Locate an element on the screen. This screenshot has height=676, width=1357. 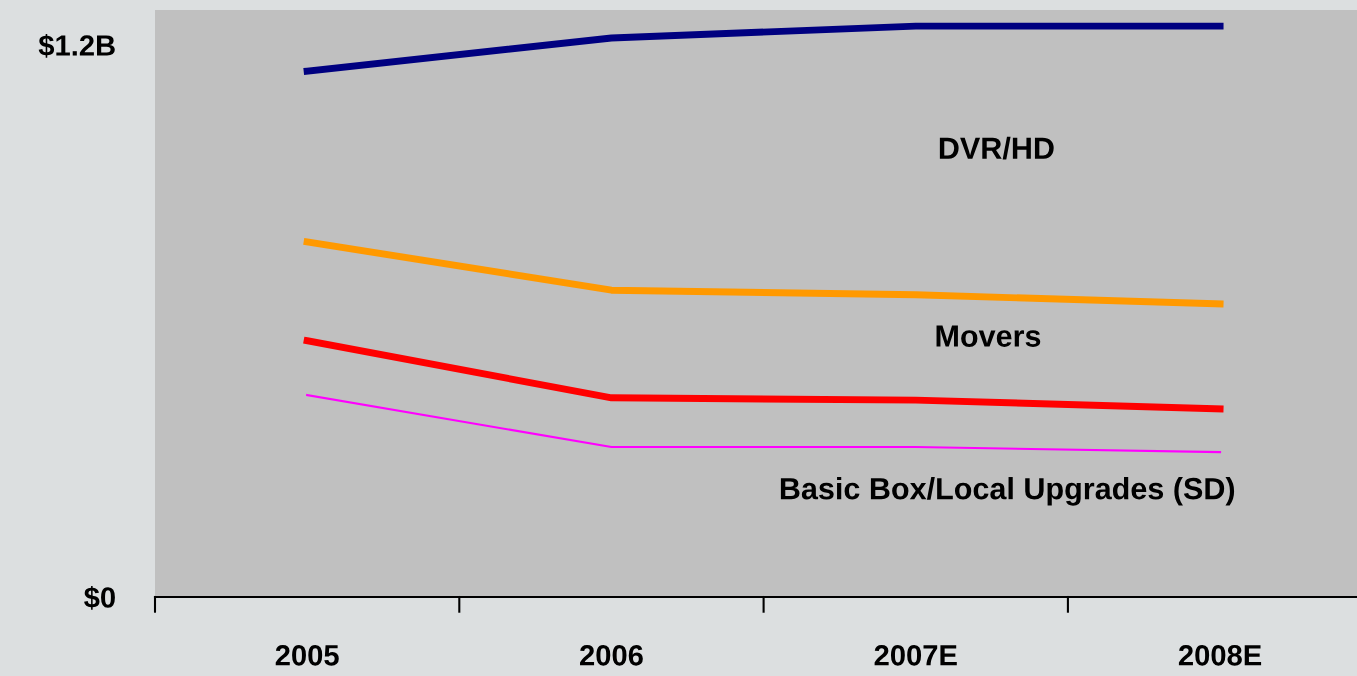
x-tick-label: 2008E is located at coordinates (1220, 655).